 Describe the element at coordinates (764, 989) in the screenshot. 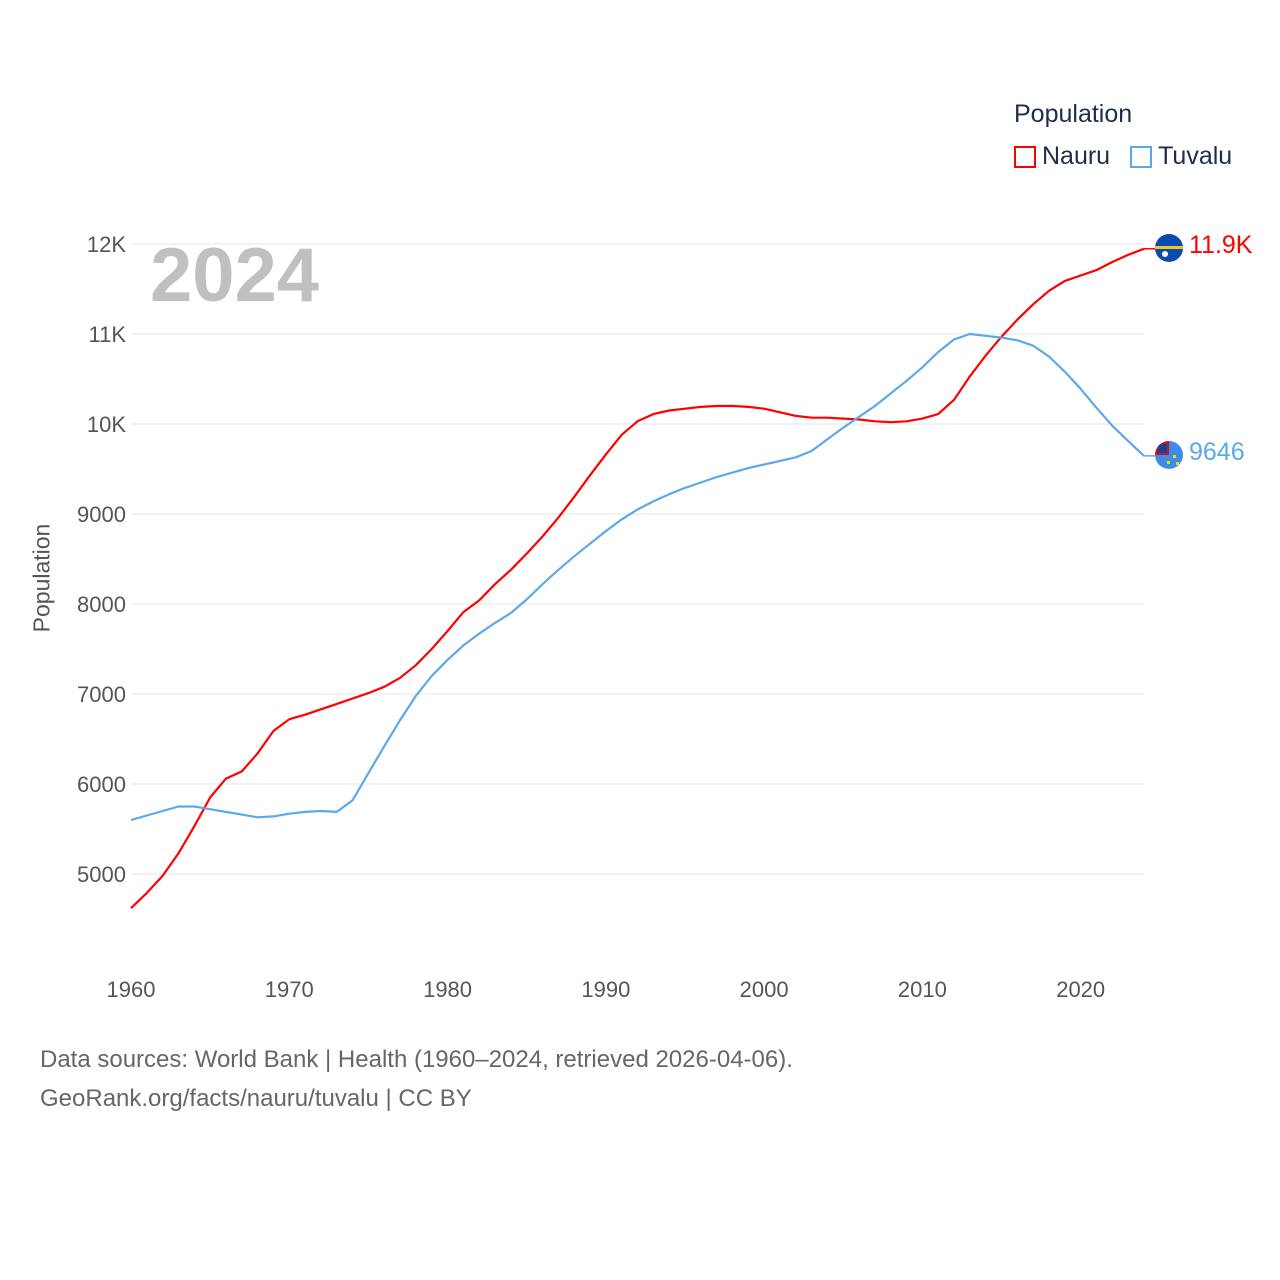

I see `x-tick-label: 2000` at that location.